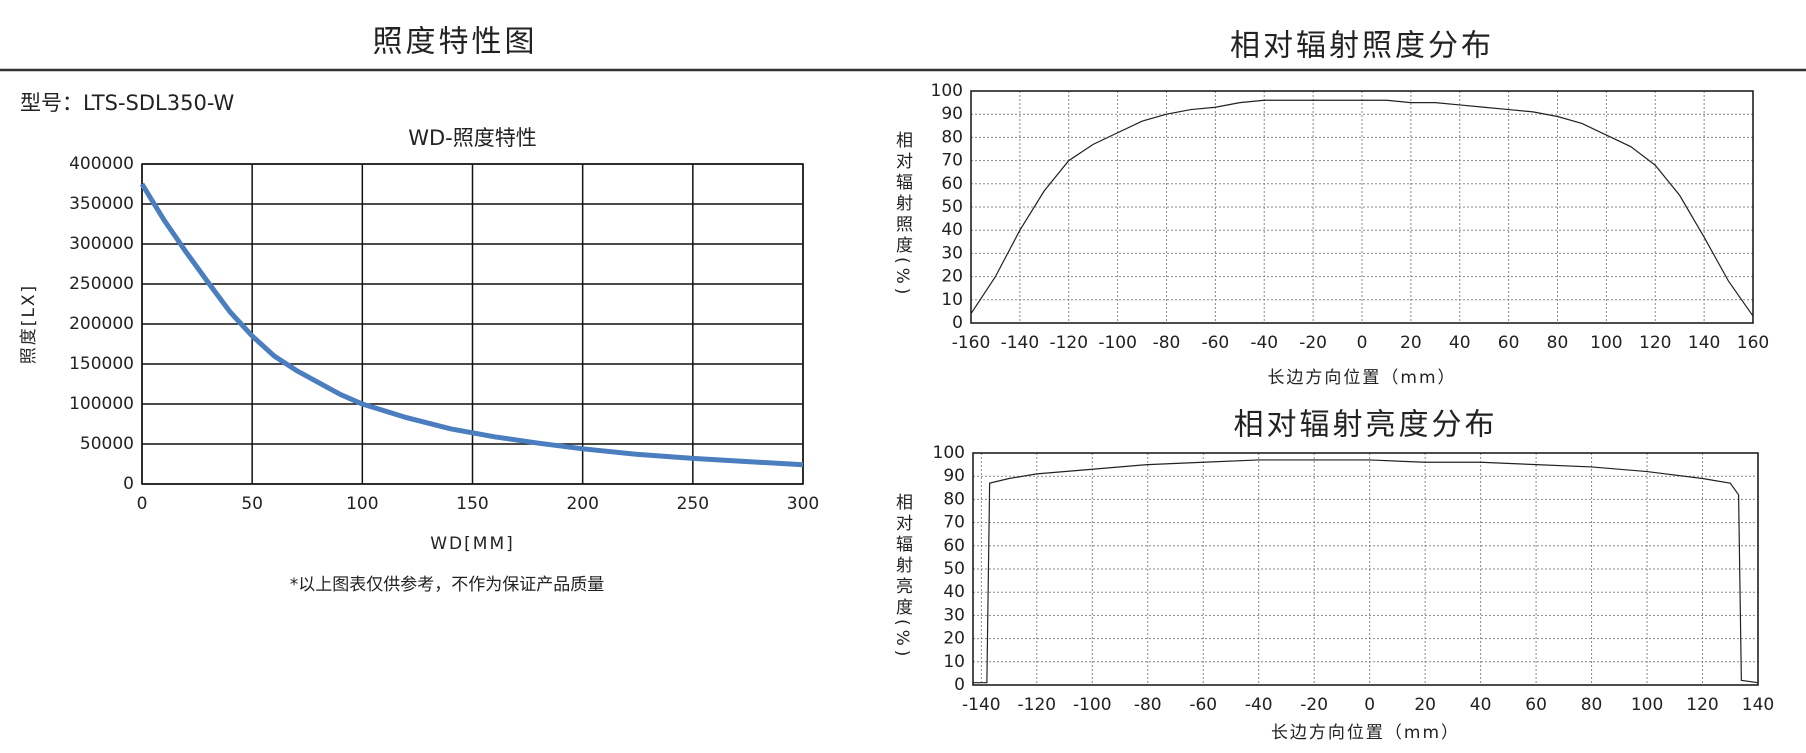 Image resolution: width=1806 pixels, height=753 pixels. Describe the element at coordinates (472, 544) in the screenshot. I see `x-axis-label: WD[MM]` at that location.